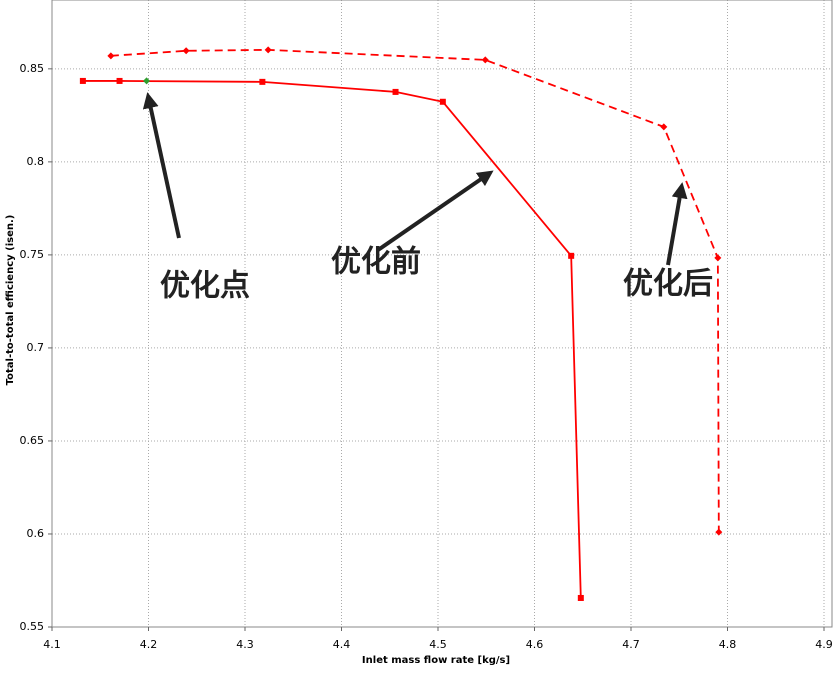 This screenshot has width=835, height=679. Describe the element at coordinates (36, 161) in the screenshot. I see `y-tick-label: 0.8` at that location.